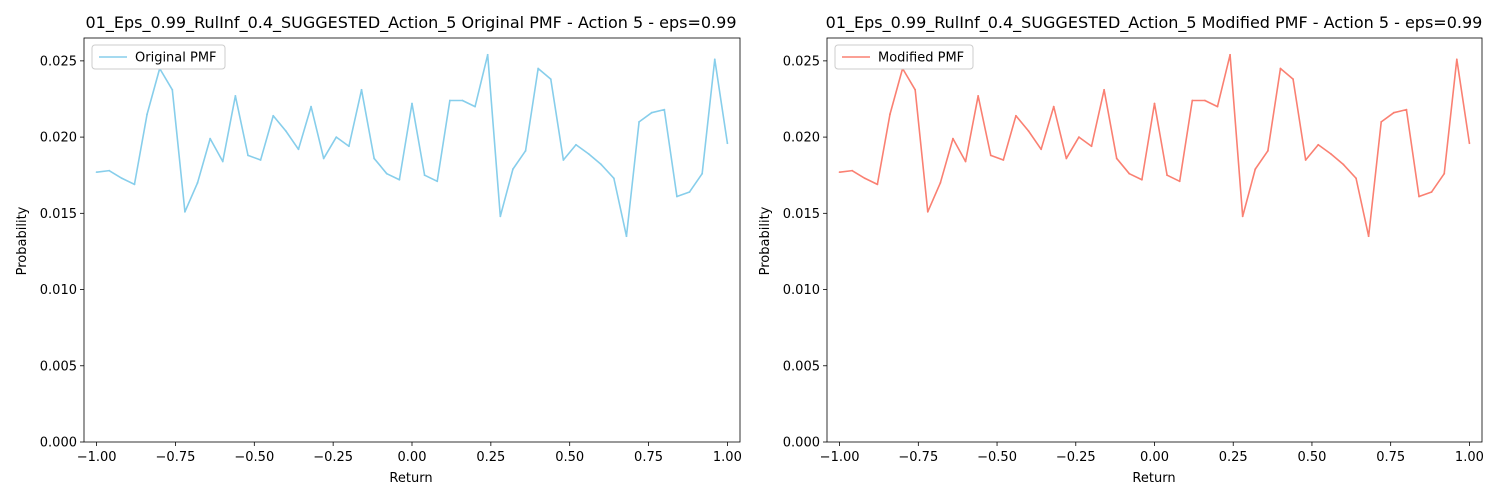  What do you see at coordinates (22, 240) in the screenshot?
I see `y-axis-label: Probability` at bounding box center [22, 240].